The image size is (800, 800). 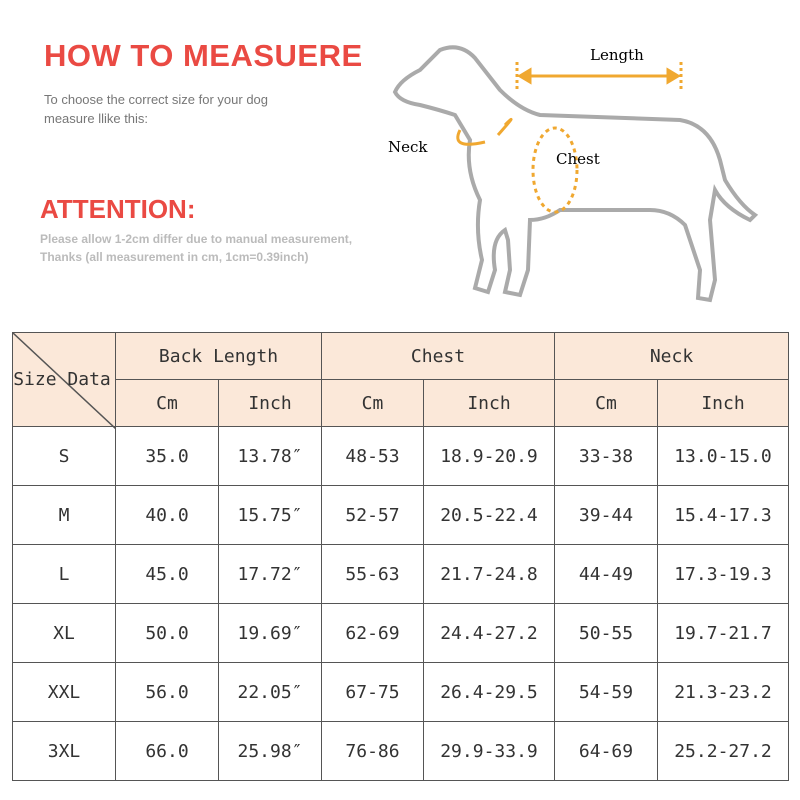 I want to click on subtitle-line: To choose the correct size for your dog, so click(x=156, y=99).